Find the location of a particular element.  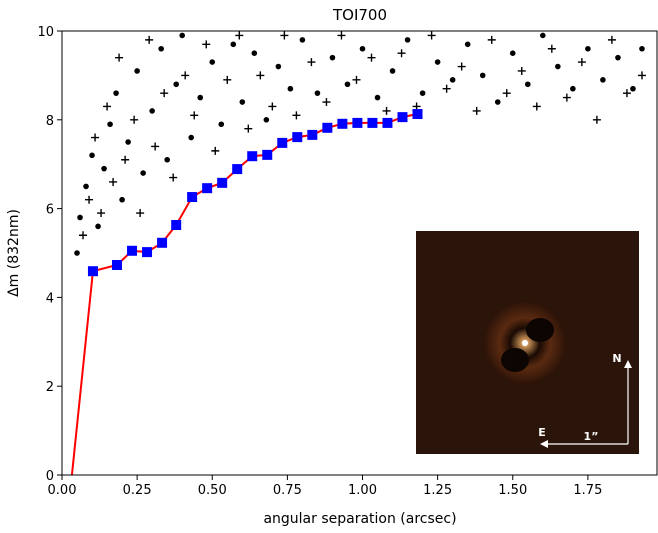

x-tick-label: 0.25 is located at coordinates (137, 490).